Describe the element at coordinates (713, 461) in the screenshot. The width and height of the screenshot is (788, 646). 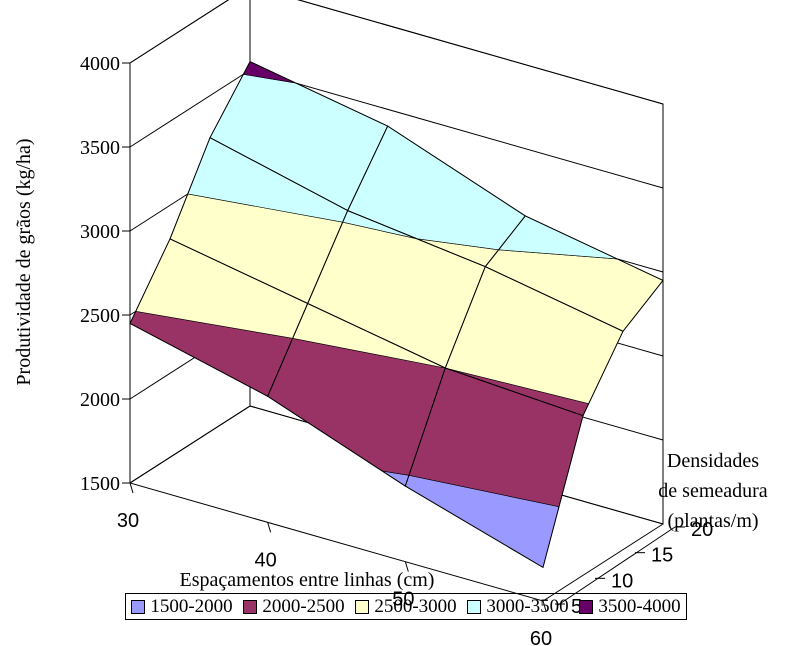
I see `z-axis-title-line-1: Densidades` at that location.